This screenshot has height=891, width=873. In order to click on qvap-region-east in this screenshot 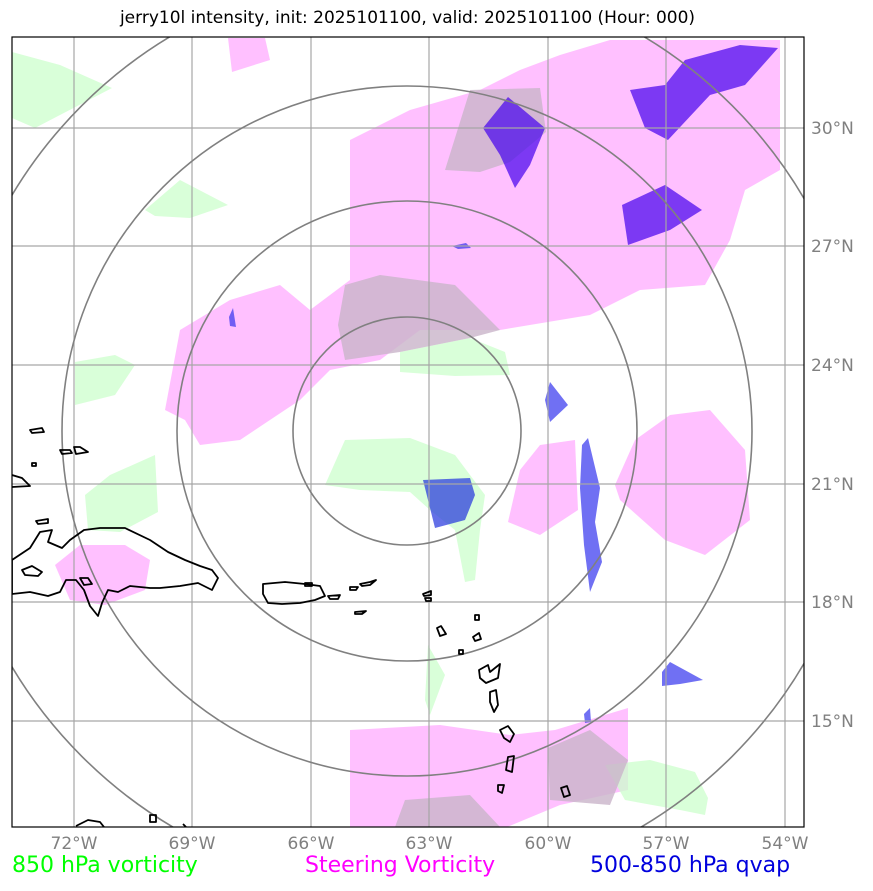, I will do `click(662, 215)`.